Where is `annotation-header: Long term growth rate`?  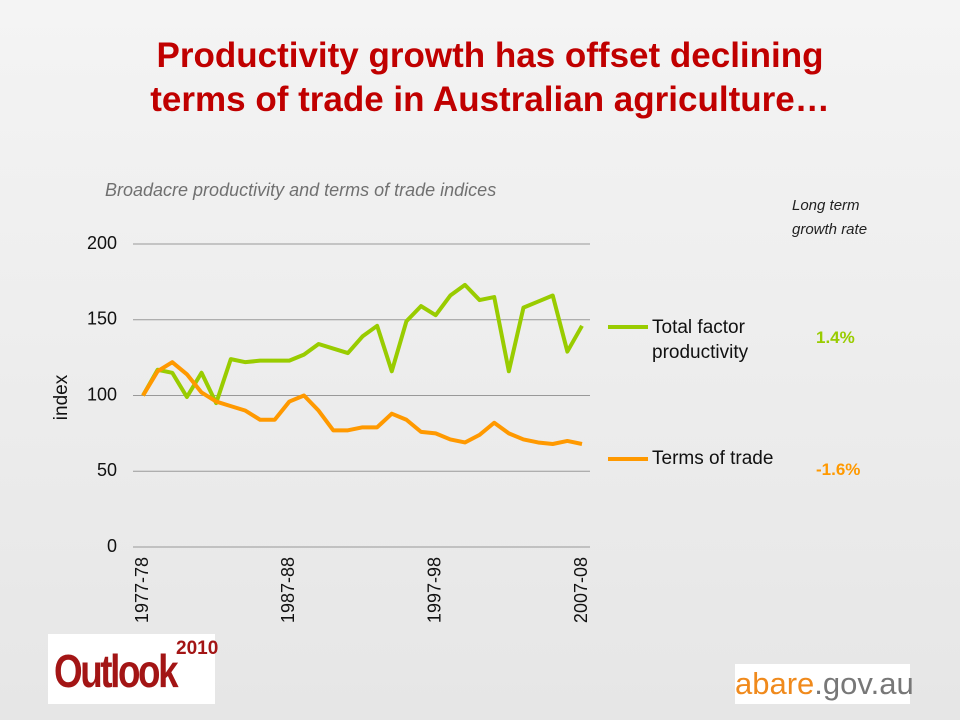 annotation-header: Long term growth rate is located at coordinates (830, 217).